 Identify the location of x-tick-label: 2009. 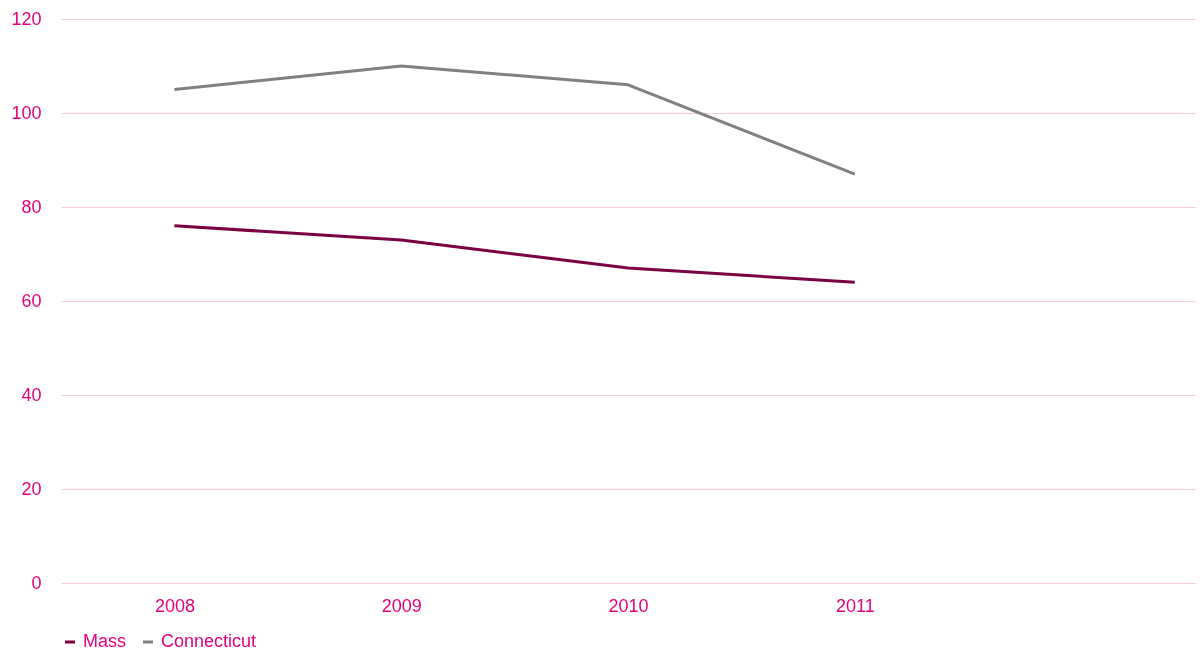
(401, 605).